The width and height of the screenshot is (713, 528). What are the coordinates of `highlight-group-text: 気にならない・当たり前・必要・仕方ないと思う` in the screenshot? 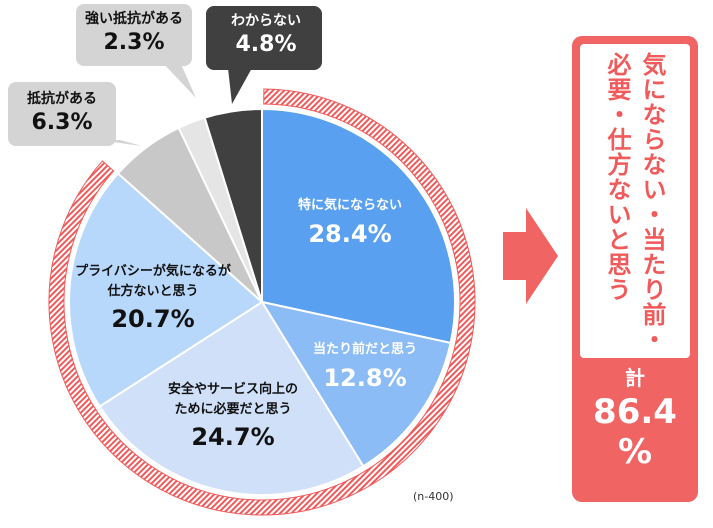 It's located at (634, 202).